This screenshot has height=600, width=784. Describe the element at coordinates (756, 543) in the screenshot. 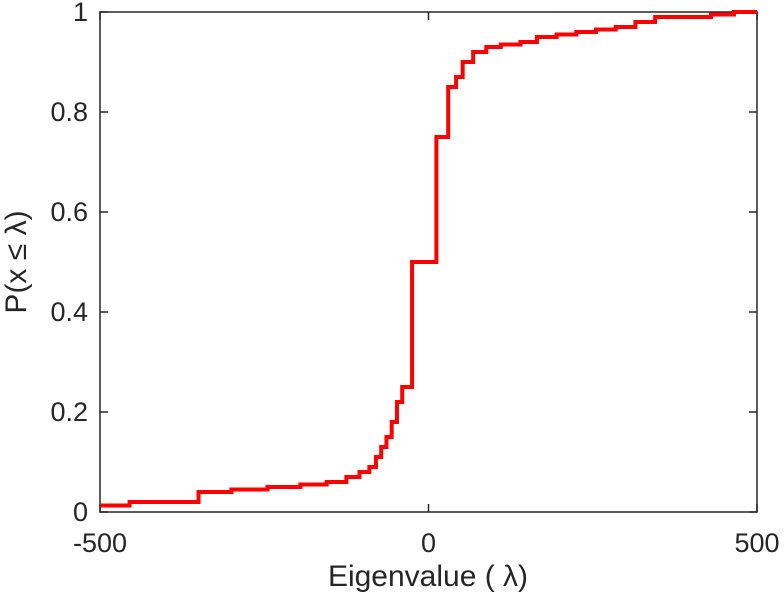

I see `x-tick-label: 500` at that location.